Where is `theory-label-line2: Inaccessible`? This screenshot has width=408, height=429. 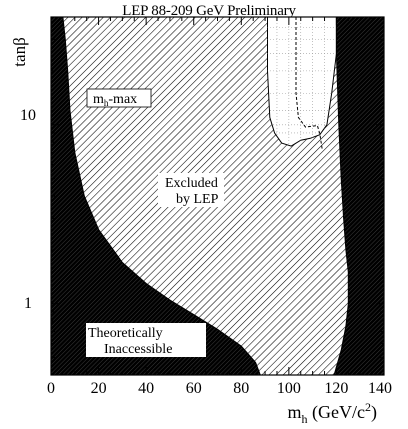
theory-label-line2: Inaccessible is located at coordinates (138, 349).